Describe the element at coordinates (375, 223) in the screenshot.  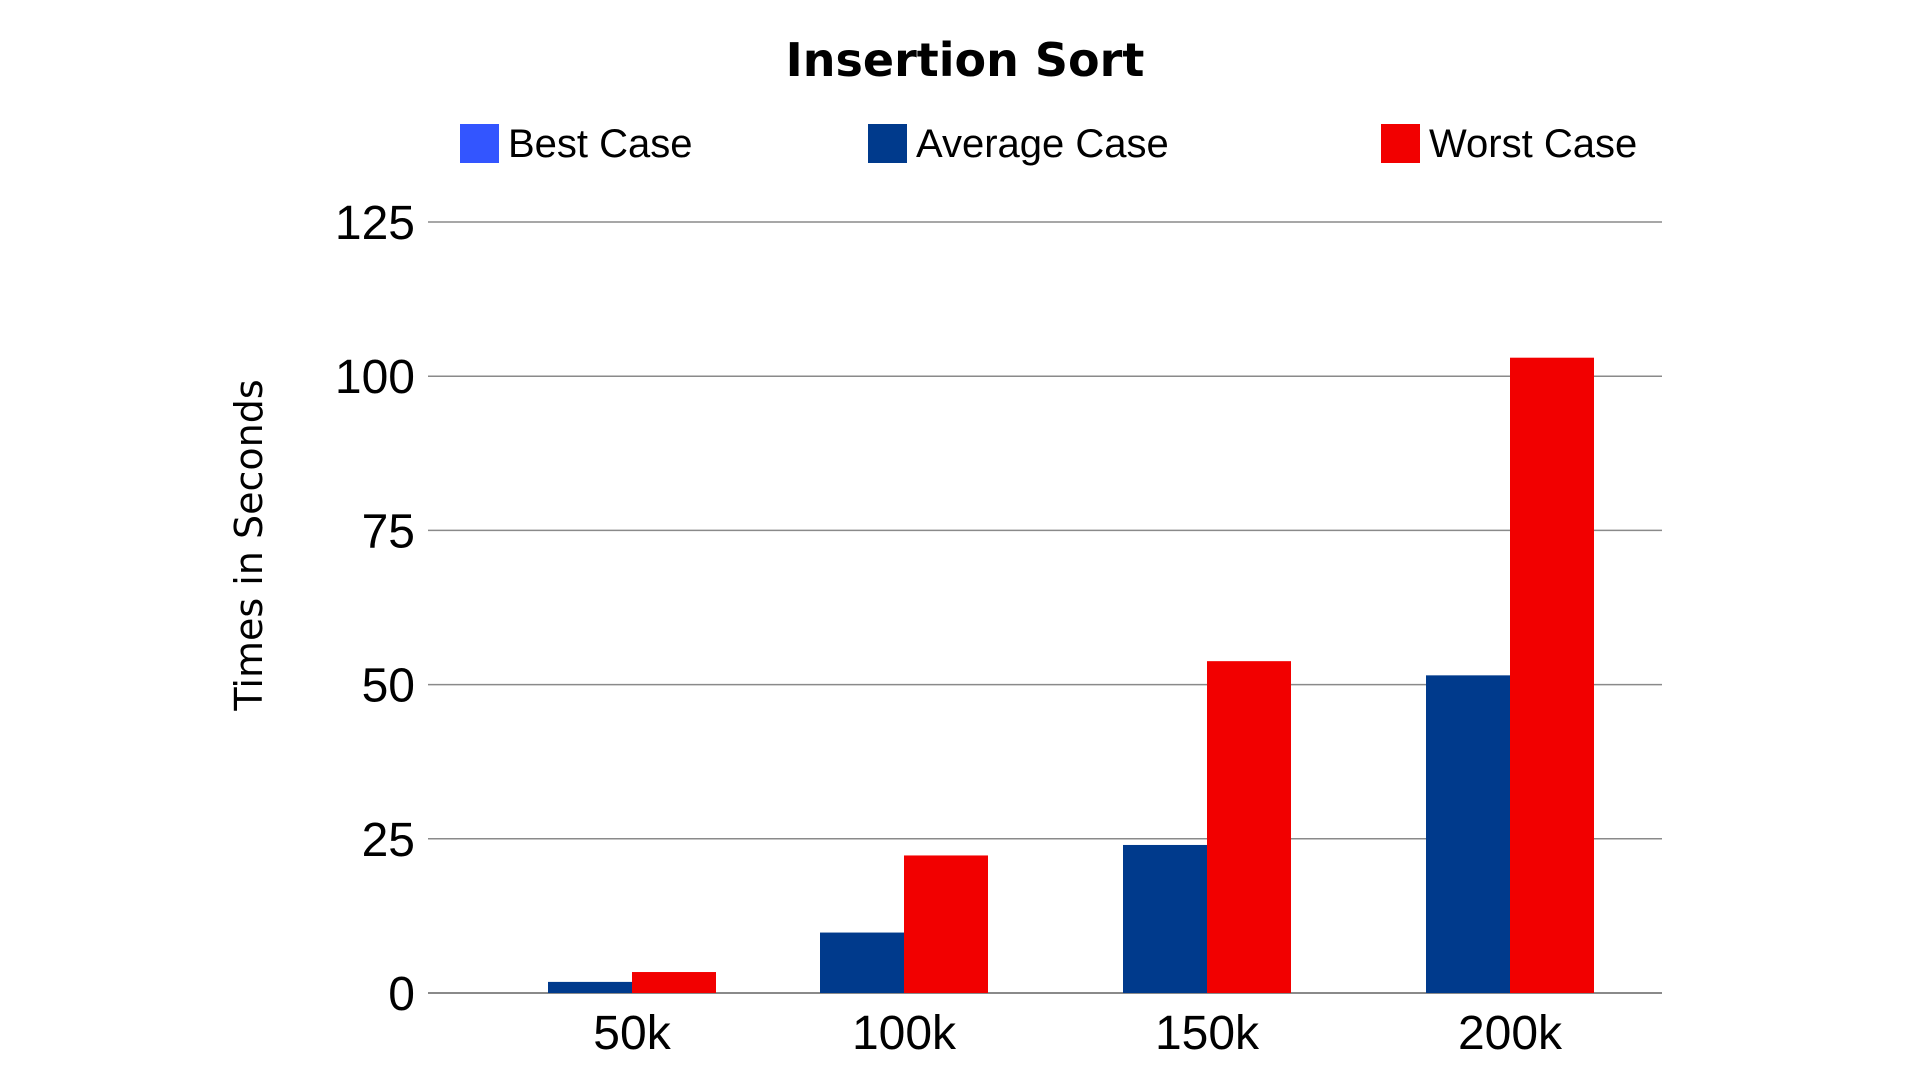
I see `y-tick-label-125: 125` at that location.